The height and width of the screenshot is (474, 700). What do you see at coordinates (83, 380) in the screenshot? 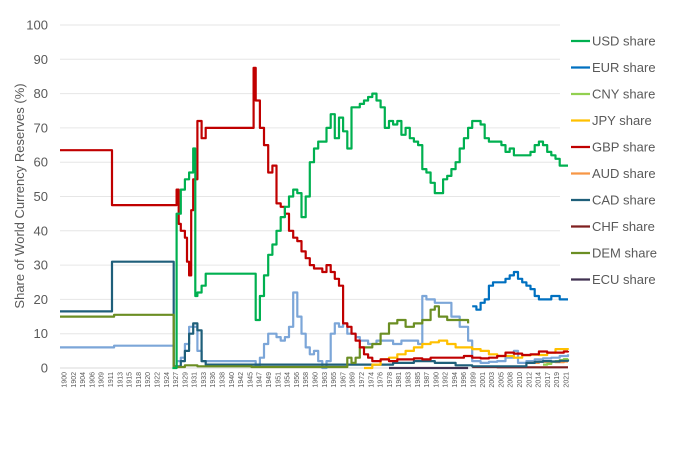
I see `x-tick-label: 1904` at bounding box center [83, 380].